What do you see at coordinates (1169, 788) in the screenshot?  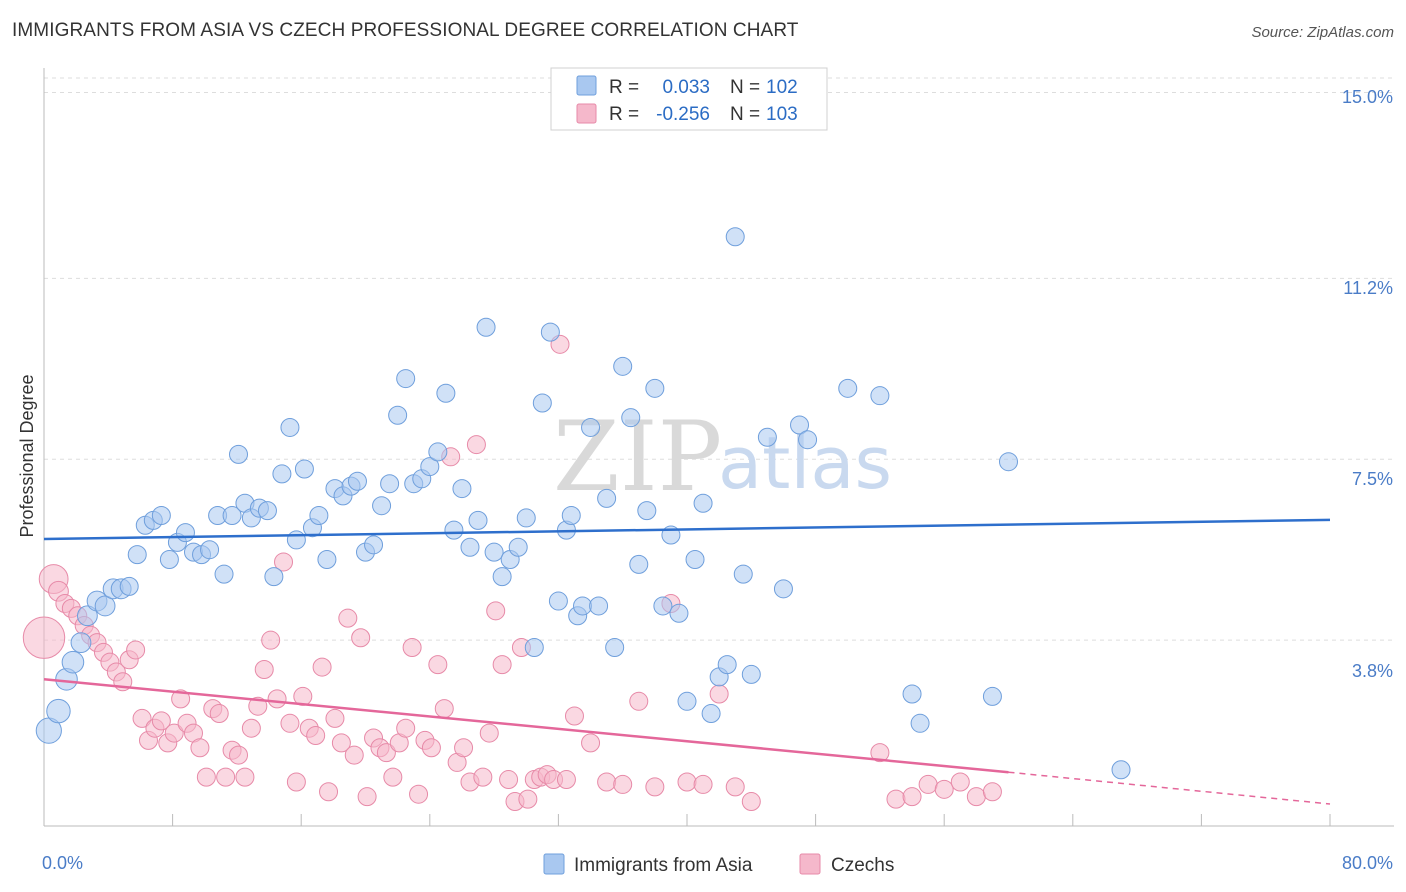 I see `czechs-trend-extension` at bounding box center [1169, 788].